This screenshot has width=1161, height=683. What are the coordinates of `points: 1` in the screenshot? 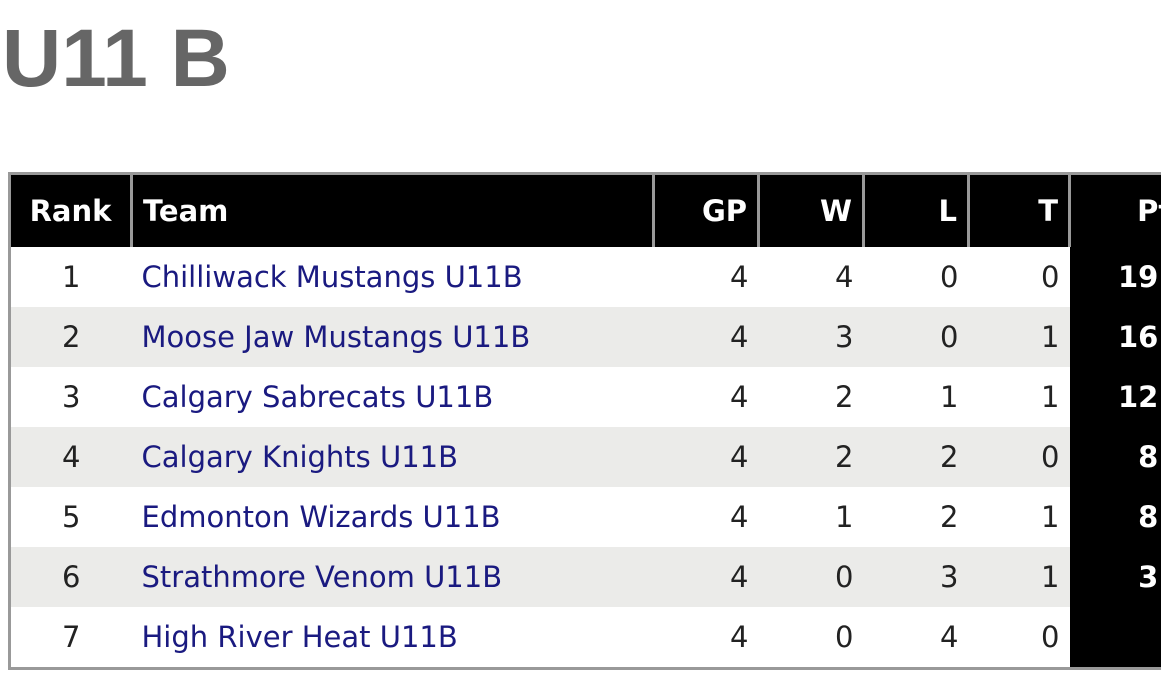 It's located at (1115, 638).